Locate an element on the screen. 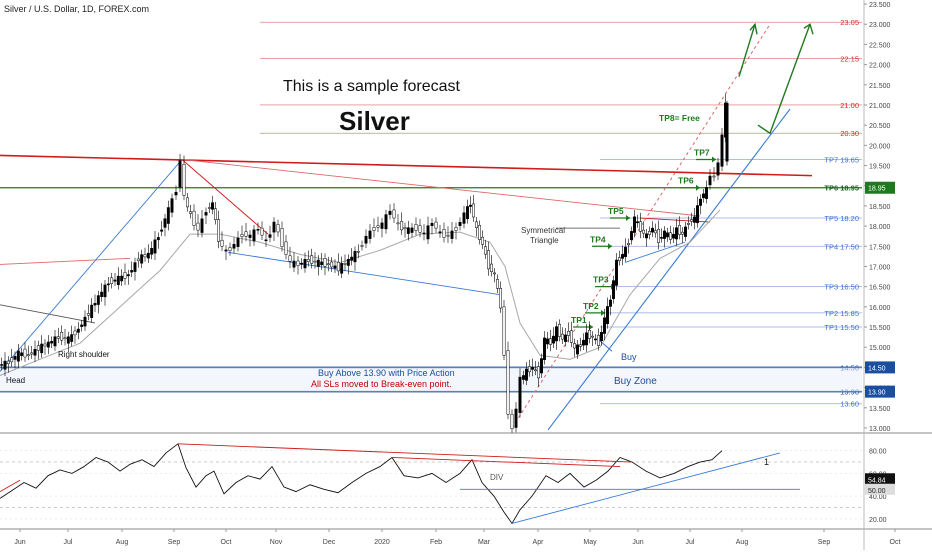 The width and height of the screenshot is (932, 555). price-tick-label-3: 22.000 is located at coordinates (880, 66).